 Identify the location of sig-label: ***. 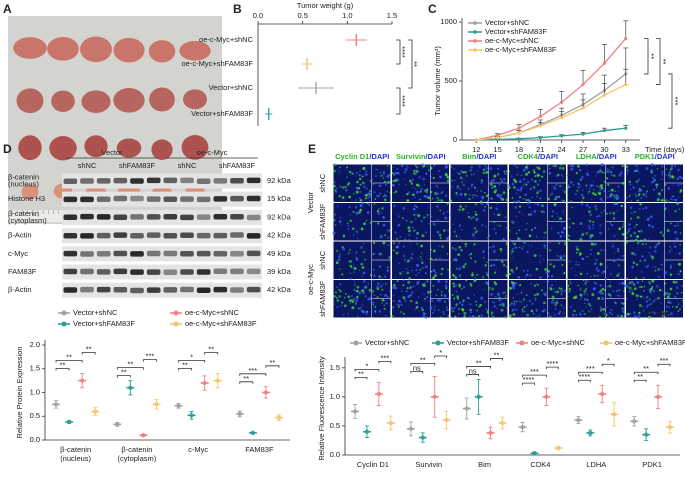
(150, 356).